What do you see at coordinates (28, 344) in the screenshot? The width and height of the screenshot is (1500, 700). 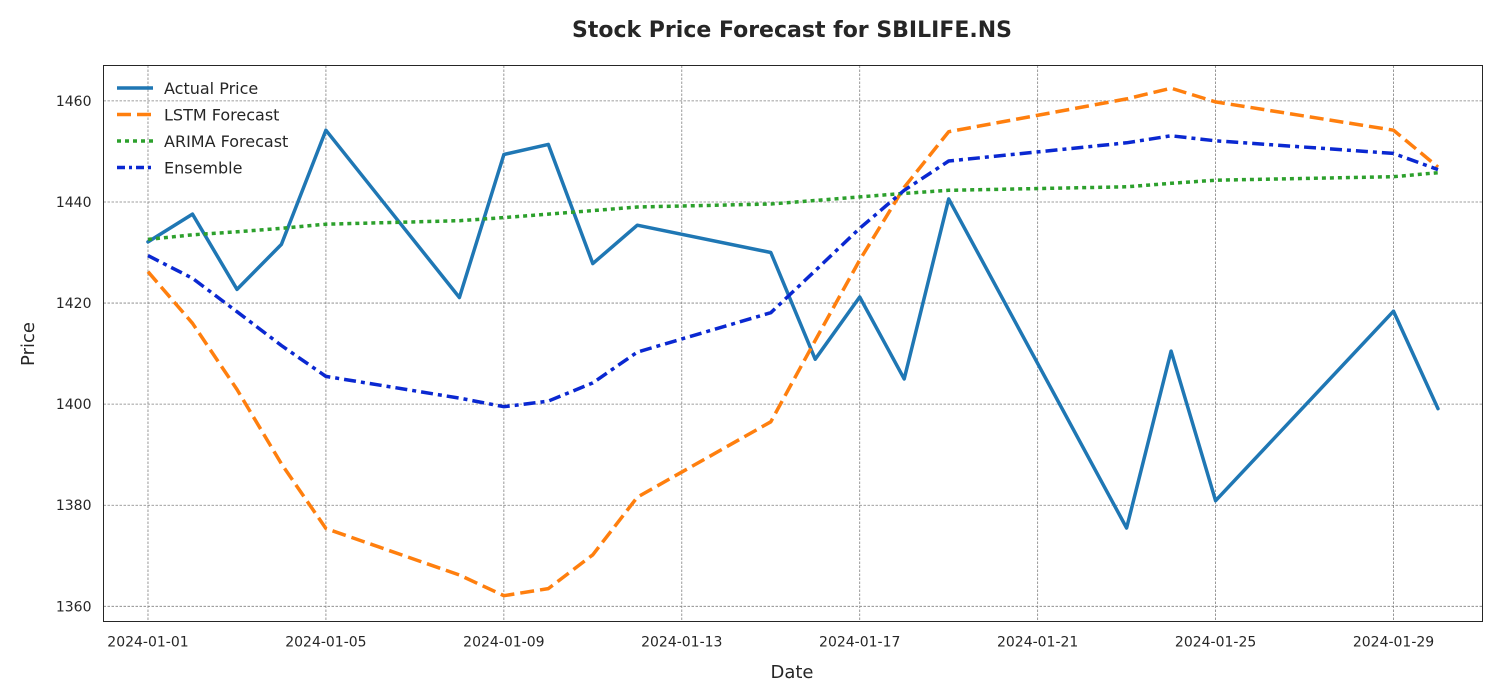 I see `y-axis-label: Price` at bounding box center [28, 344].